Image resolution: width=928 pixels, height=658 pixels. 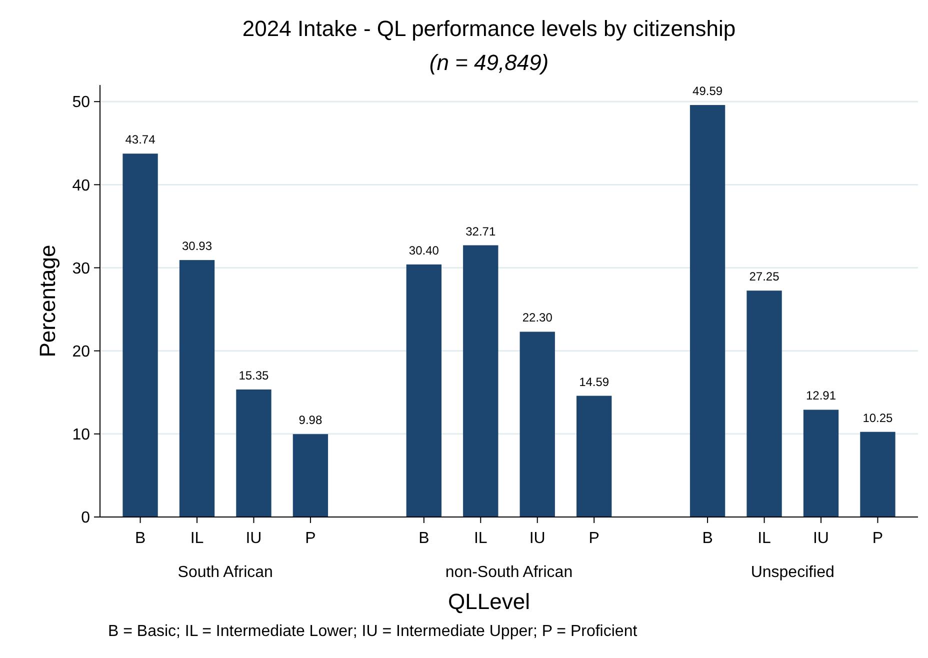 I want to click on y-tick-label: 0, so click(x=85, y=518).